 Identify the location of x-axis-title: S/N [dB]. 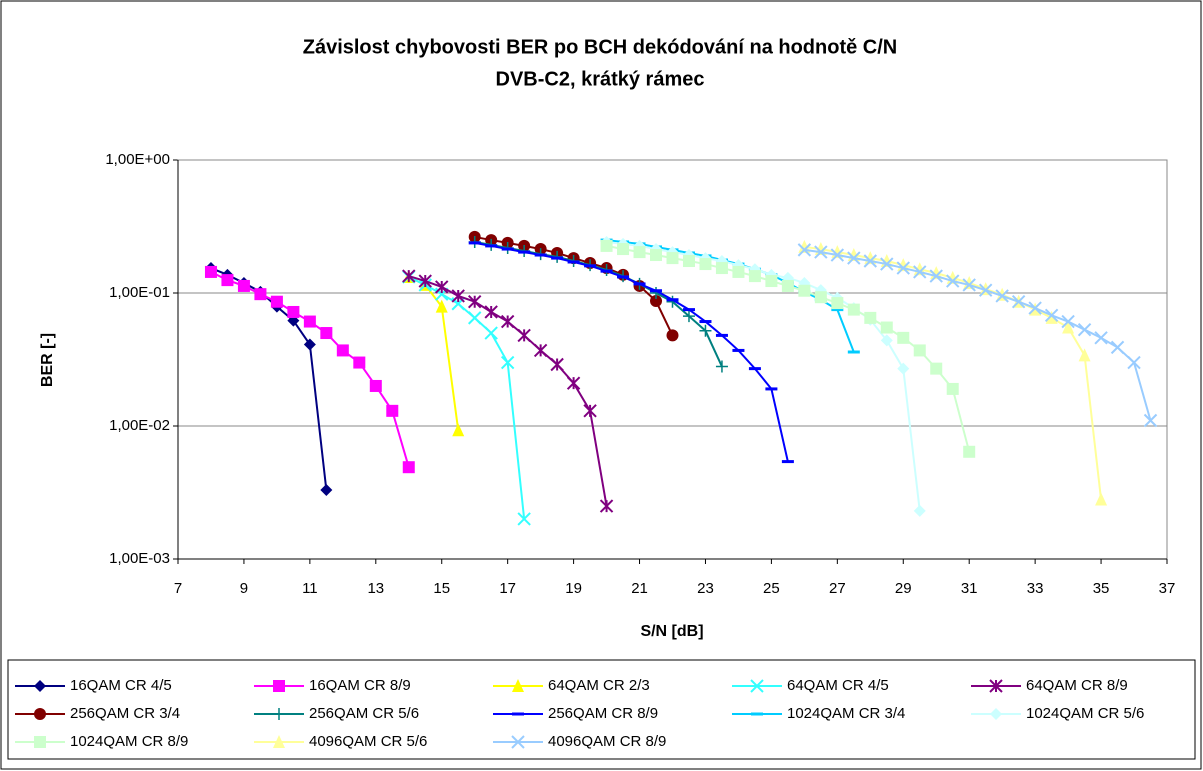
(671, 631).